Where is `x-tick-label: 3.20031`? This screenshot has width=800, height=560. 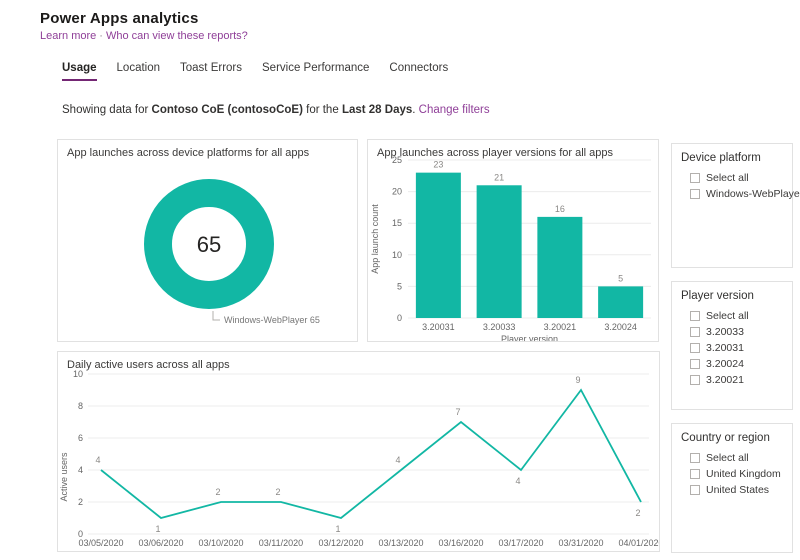 x-tick-label: 3.20031 is located at coordinates (438, 327).